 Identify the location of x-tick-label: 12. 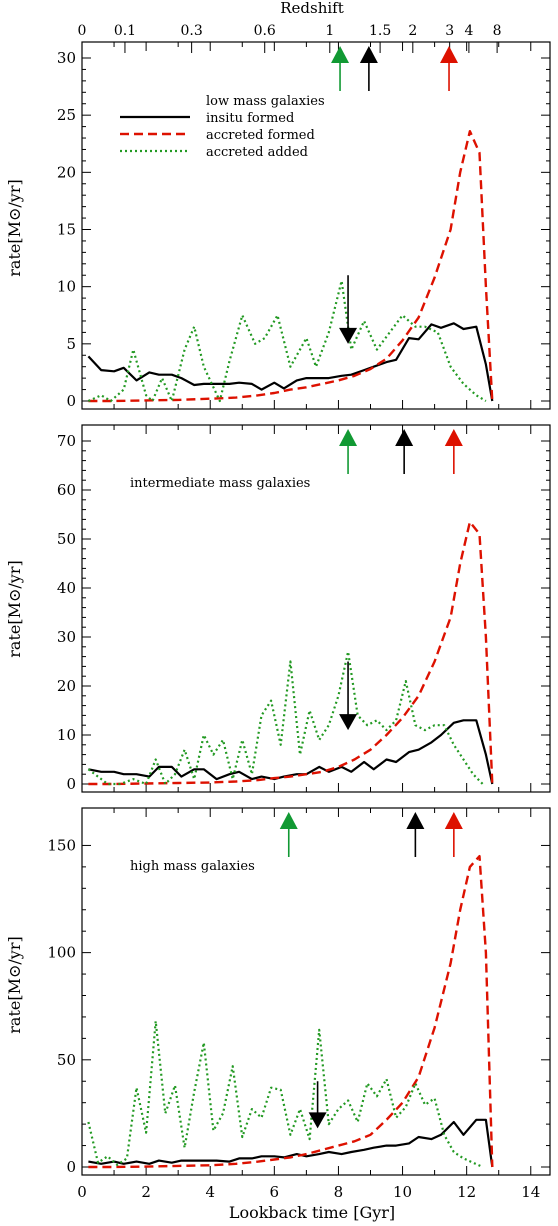
(466, 1192).